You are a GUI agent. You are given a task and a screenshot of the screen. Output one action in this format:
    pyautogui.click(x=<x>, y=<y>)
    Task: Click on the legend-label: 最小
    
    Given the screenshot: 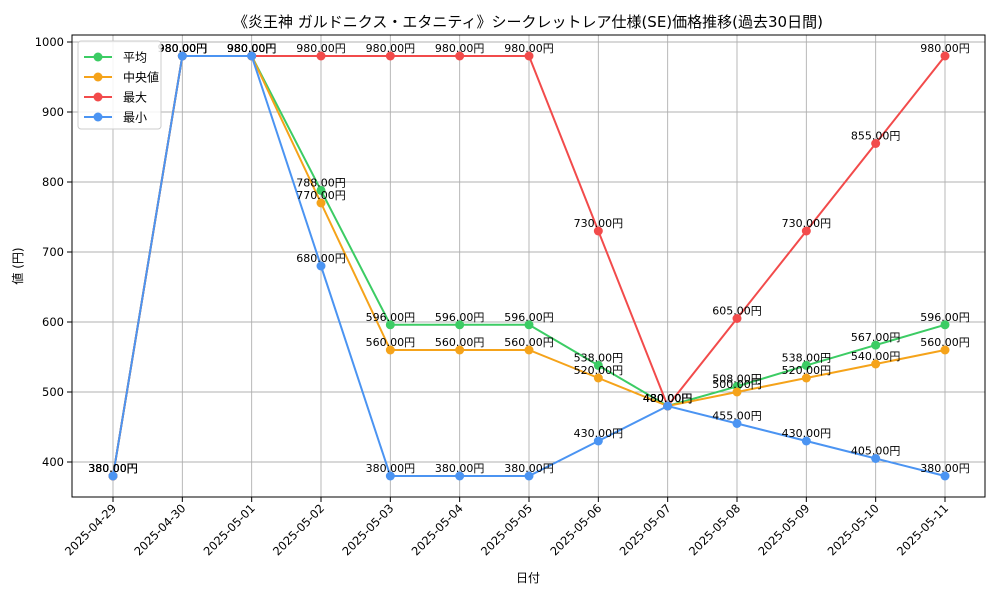 What is the action you would take?
    pyautogui.click(x=135, y=118)
    